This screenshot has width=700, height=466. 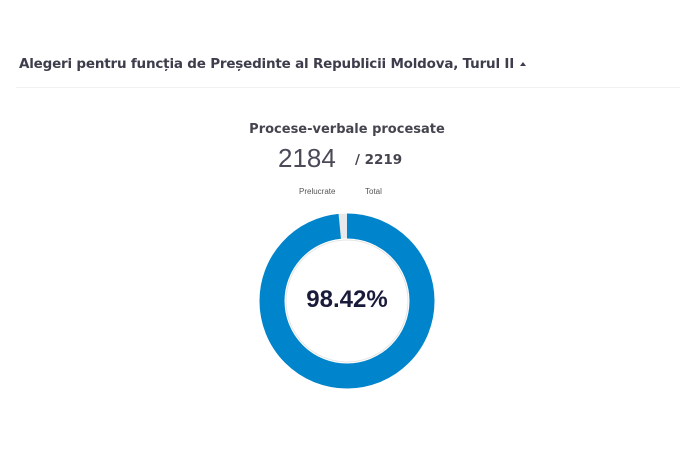 What do you see at coordinates (373, 191) in the screenshot?
I see `total-label: Total` at bounding box center [373, 191].